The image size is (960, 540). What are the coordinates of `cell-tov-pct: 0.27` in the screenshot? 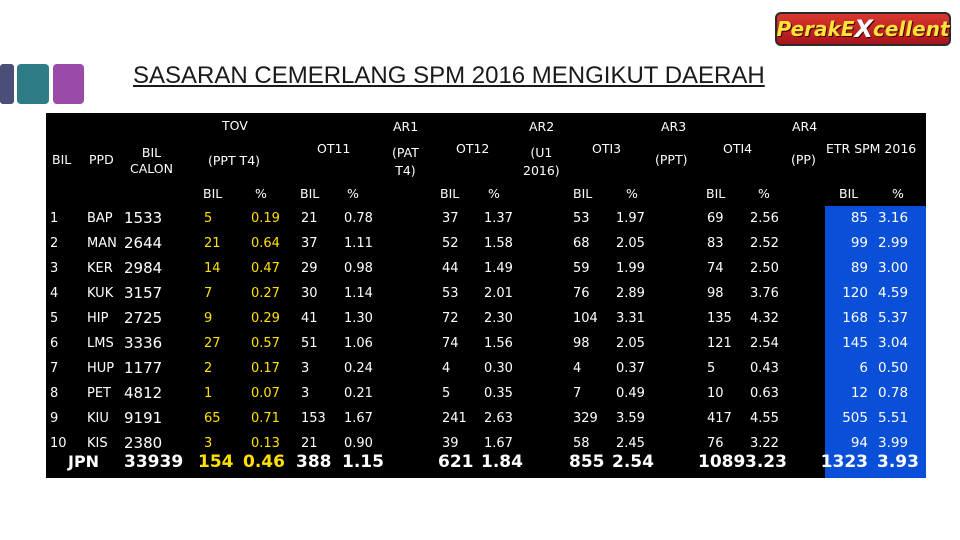 It's located at (265, 293).